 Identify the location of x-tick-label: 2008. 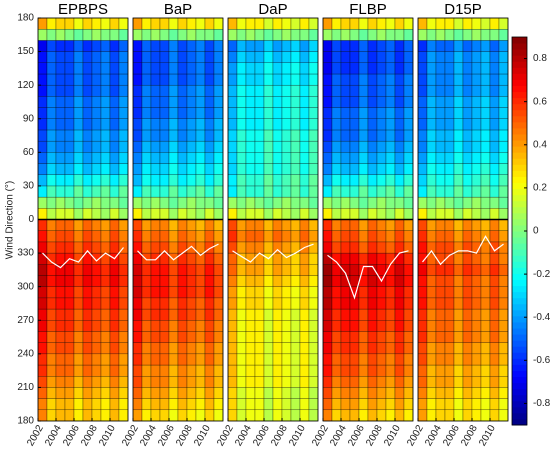
(89, 435).